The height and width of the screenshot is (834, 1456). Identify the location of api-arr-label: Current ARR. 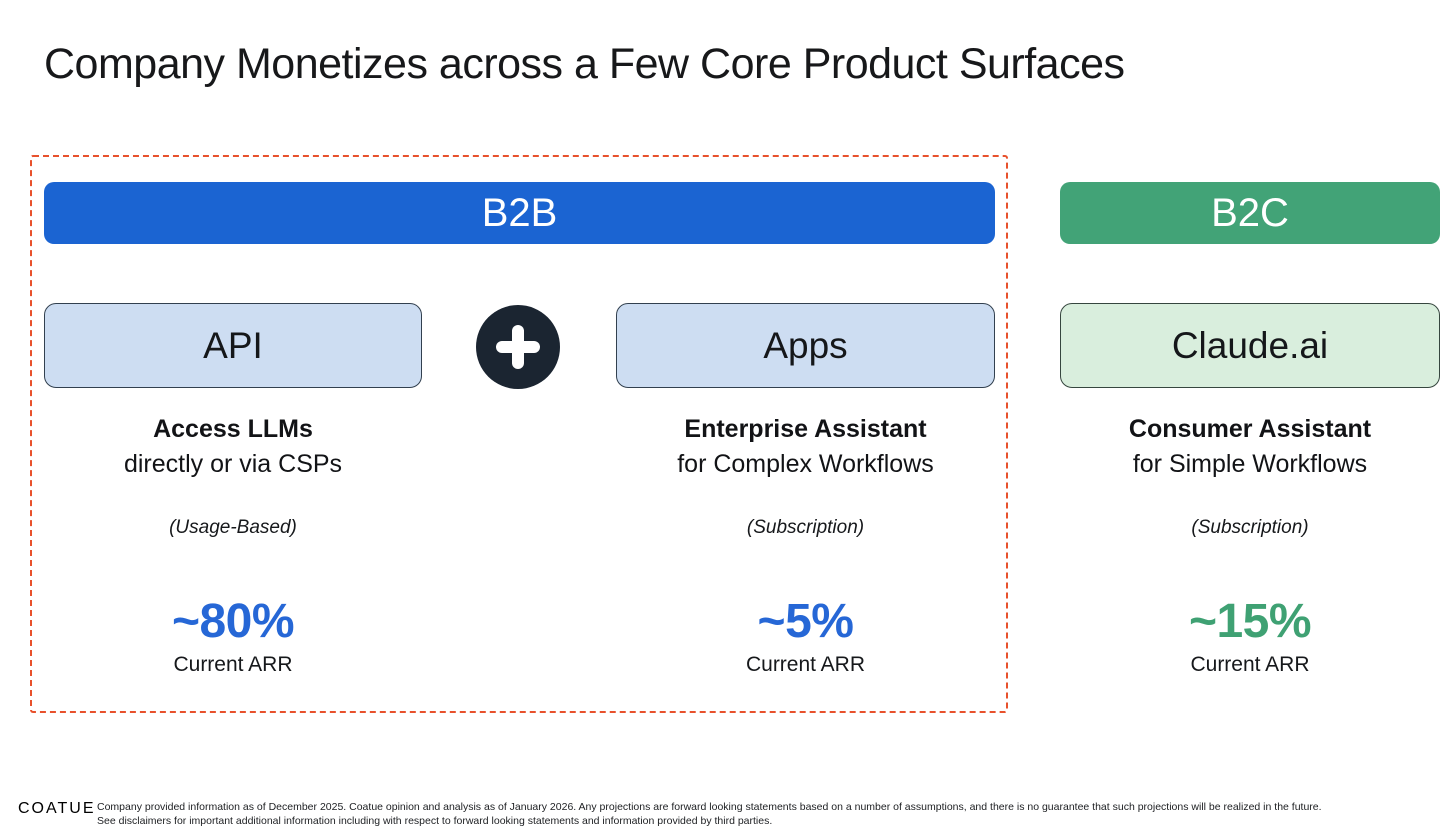
(233, 664).